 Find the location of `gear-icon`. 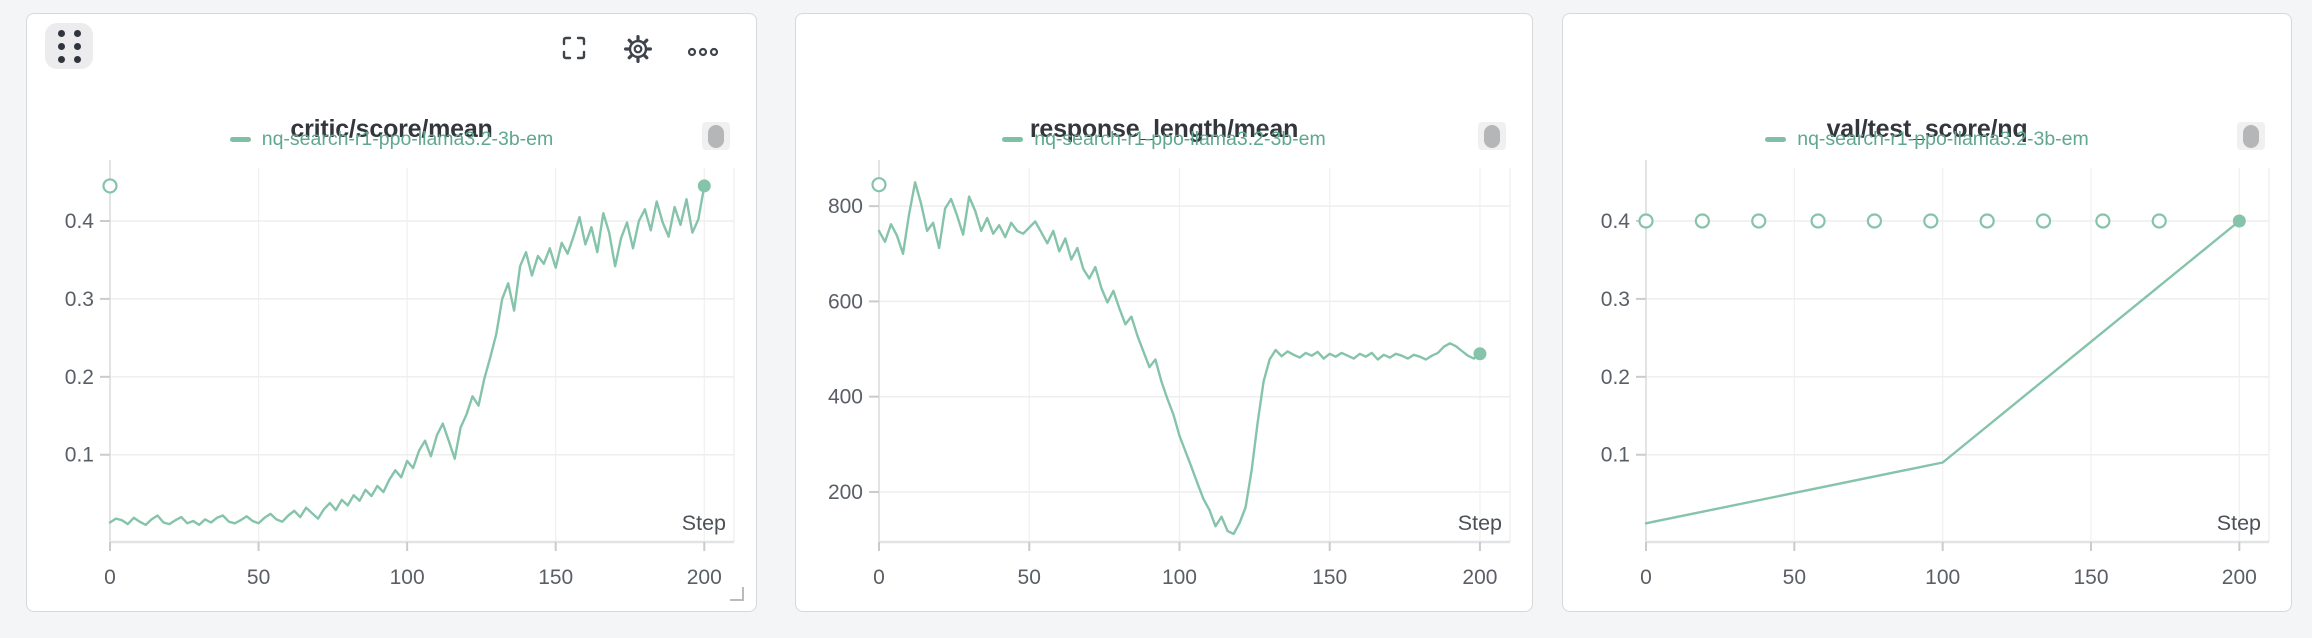

gear-icon is located at coordinates (637, 48).